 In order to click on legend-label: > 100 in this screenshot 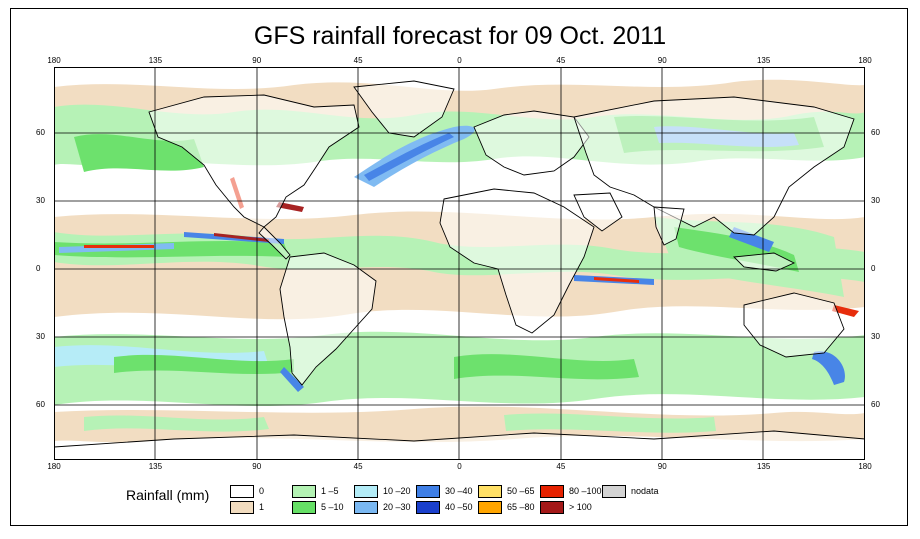, I will do `click(580, 507)`.